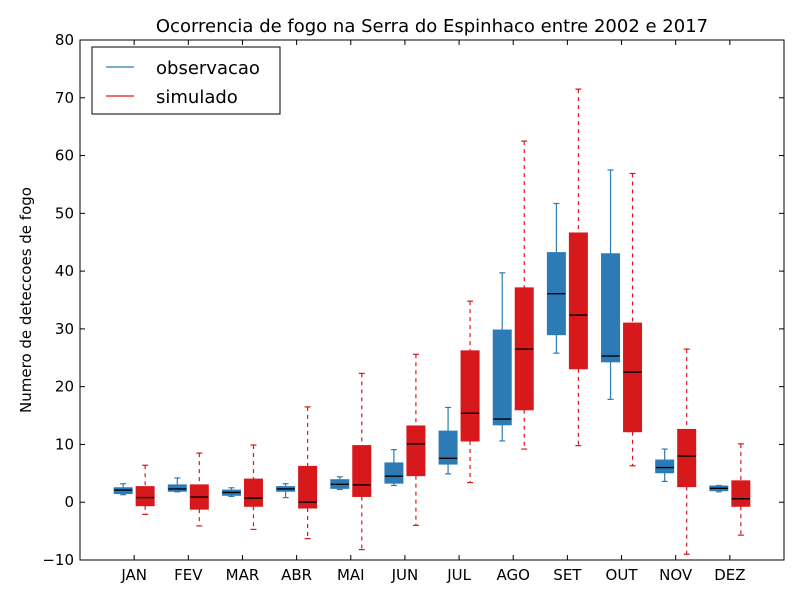 Image resolution: width=800 pixels, height=600 pixels. Describe the element at coordinates (458, 575) in the screenshot. I see `x-tick-label: JUL` at that location.